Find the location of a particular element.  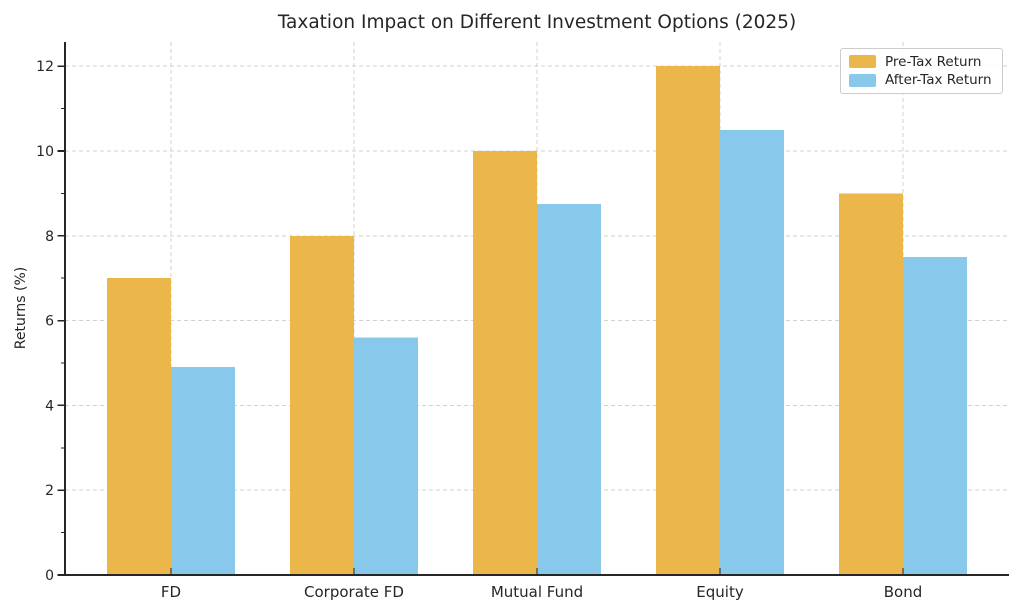

bar-after-tax-return-mutual-fund is located at coordinates (569, 389).